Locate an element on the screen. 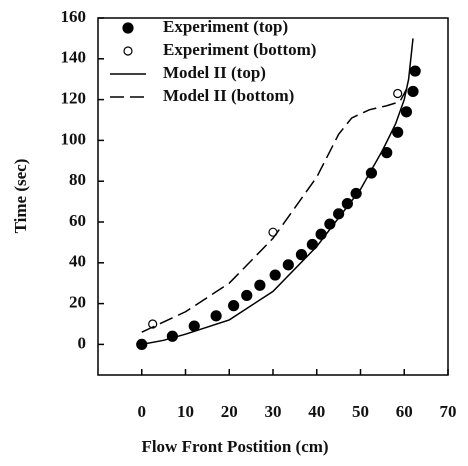 This screenshot has height=466, width=468. y-tick-label: 120 is located at coordinates (74, 98).